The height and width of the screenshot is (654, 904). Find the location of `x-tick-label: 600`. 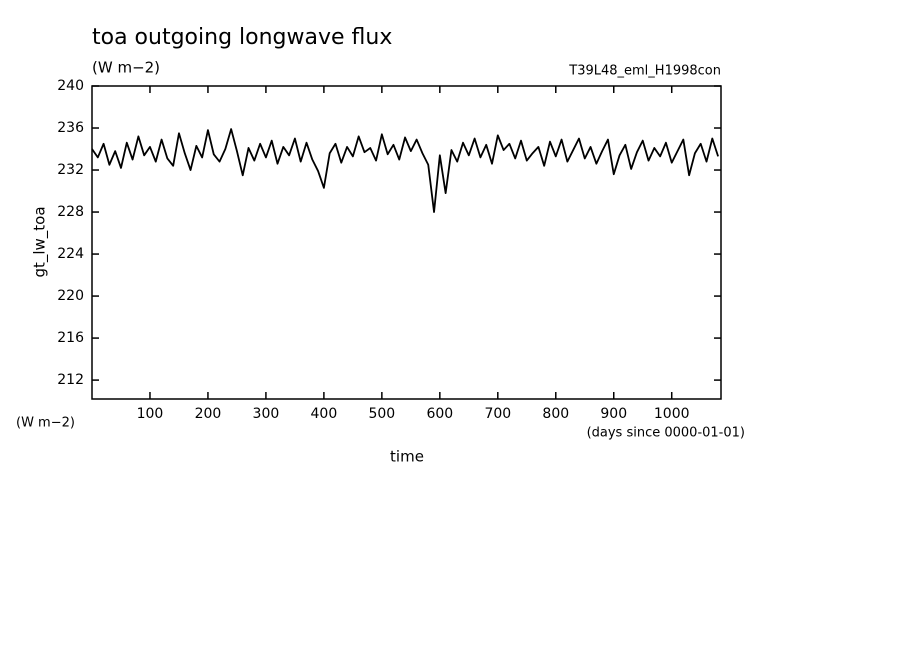

x-tick-label: 600 is located at coordinates (439, 414).